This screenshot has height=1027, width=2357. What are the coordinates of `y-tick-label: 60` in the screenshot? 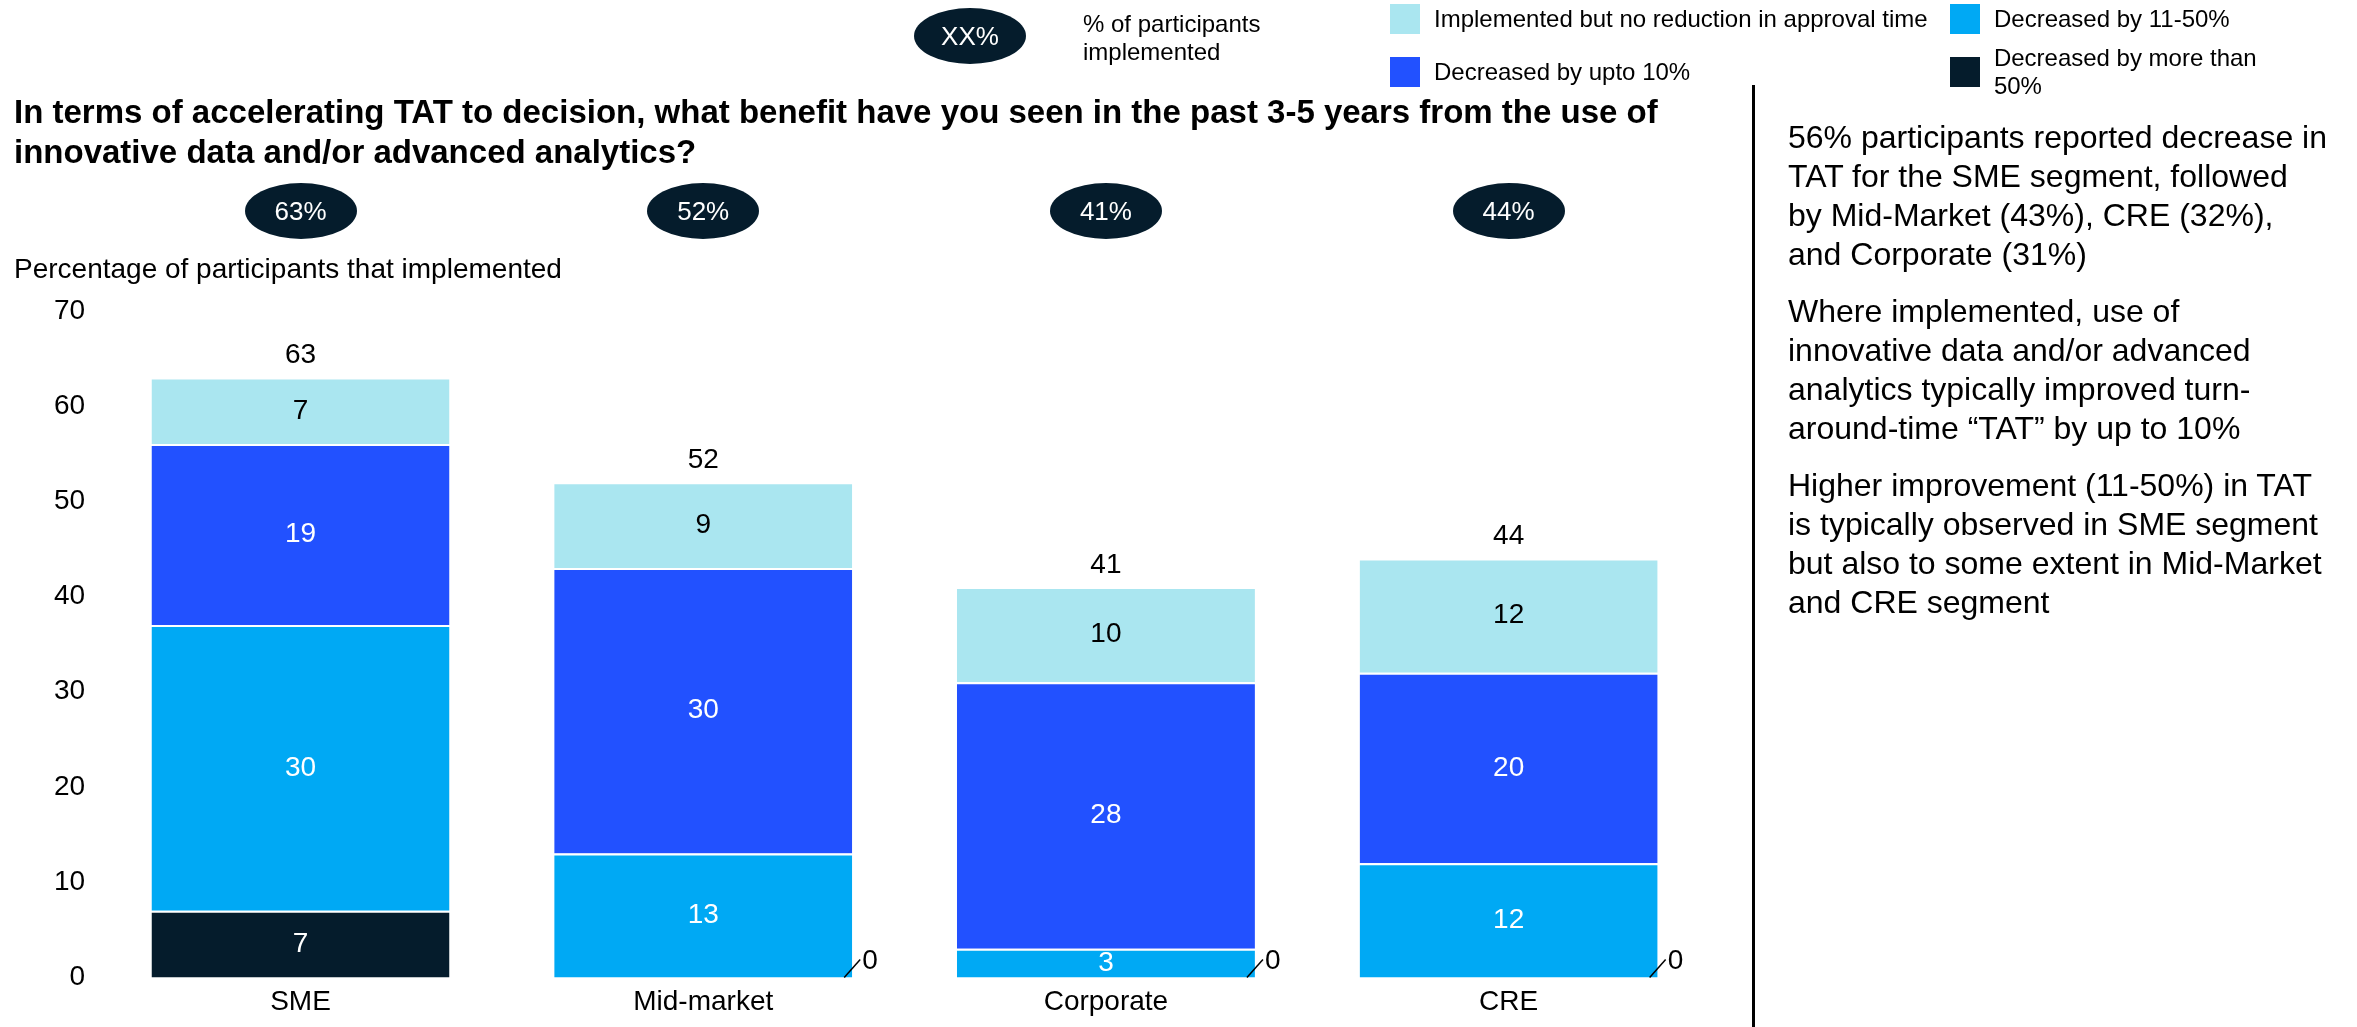 It's located at (69, 404).